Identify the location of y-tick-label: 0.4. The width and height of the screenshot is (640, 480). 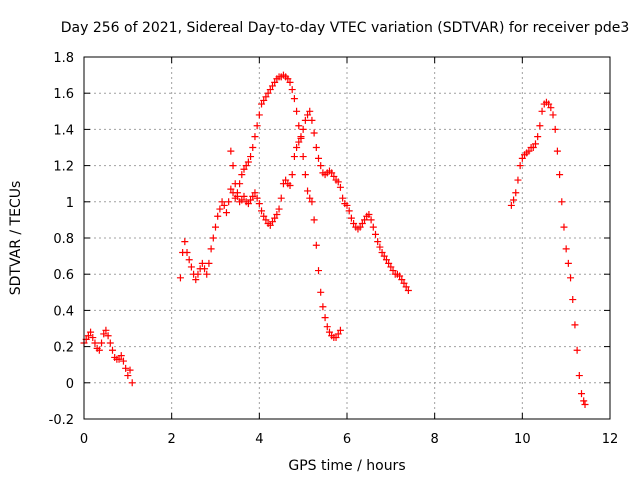
(63, 311).